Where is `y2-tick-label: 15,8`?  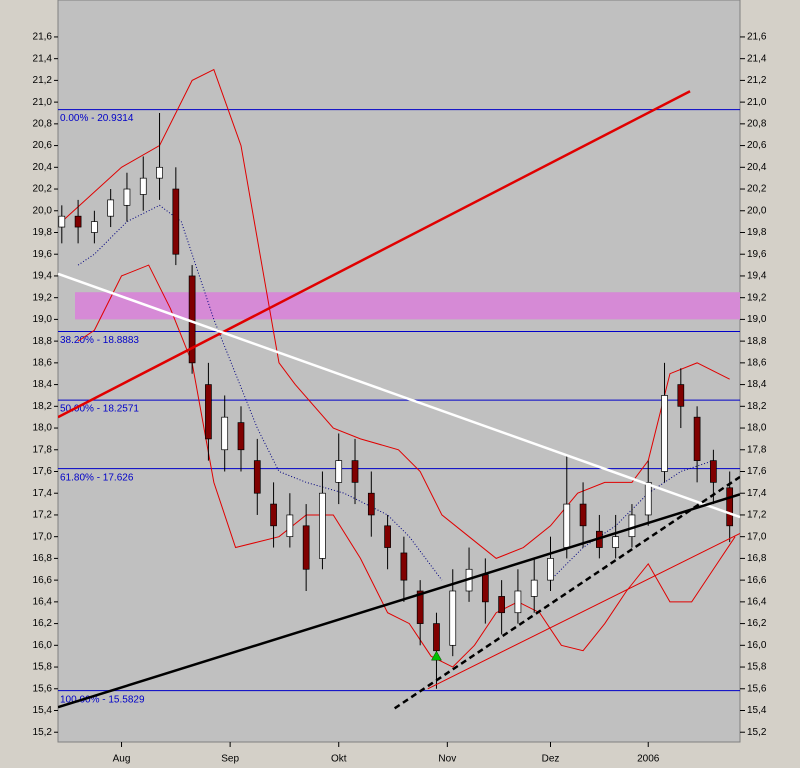 y2-tick-label: 15,8 is located at coordinates (757, 667).